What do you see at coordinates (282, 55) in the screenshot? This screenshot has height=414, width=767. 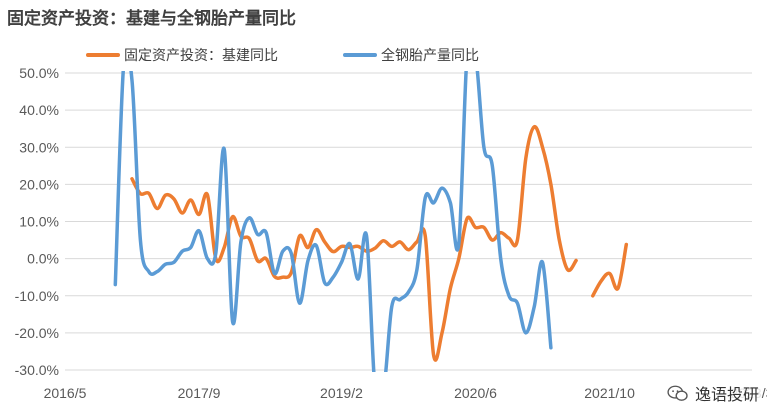 I see `legend: 固定资产投资：基建同比 全钢胎产量同比` at bounding box center [282, 55].